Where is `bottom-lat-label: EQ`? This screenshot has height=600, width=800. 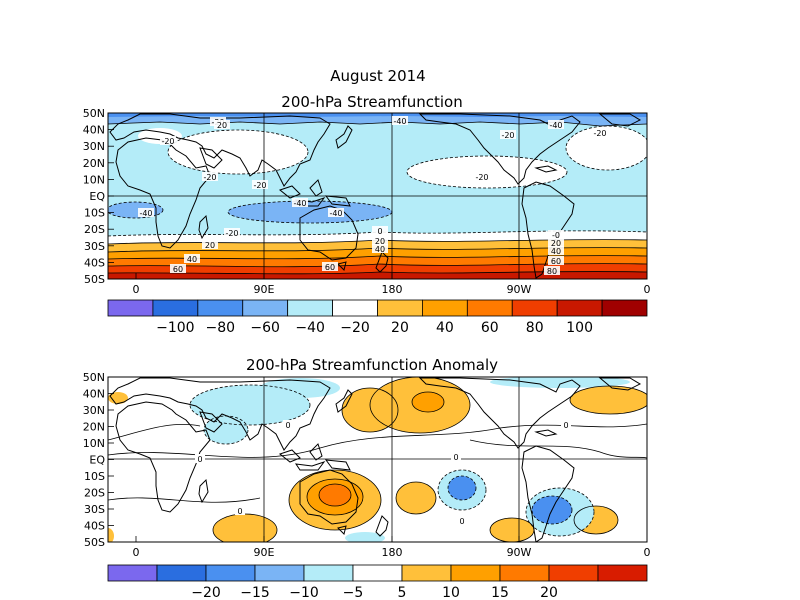
bottom-lat-label: EQ is located at coordinates (97, 460).